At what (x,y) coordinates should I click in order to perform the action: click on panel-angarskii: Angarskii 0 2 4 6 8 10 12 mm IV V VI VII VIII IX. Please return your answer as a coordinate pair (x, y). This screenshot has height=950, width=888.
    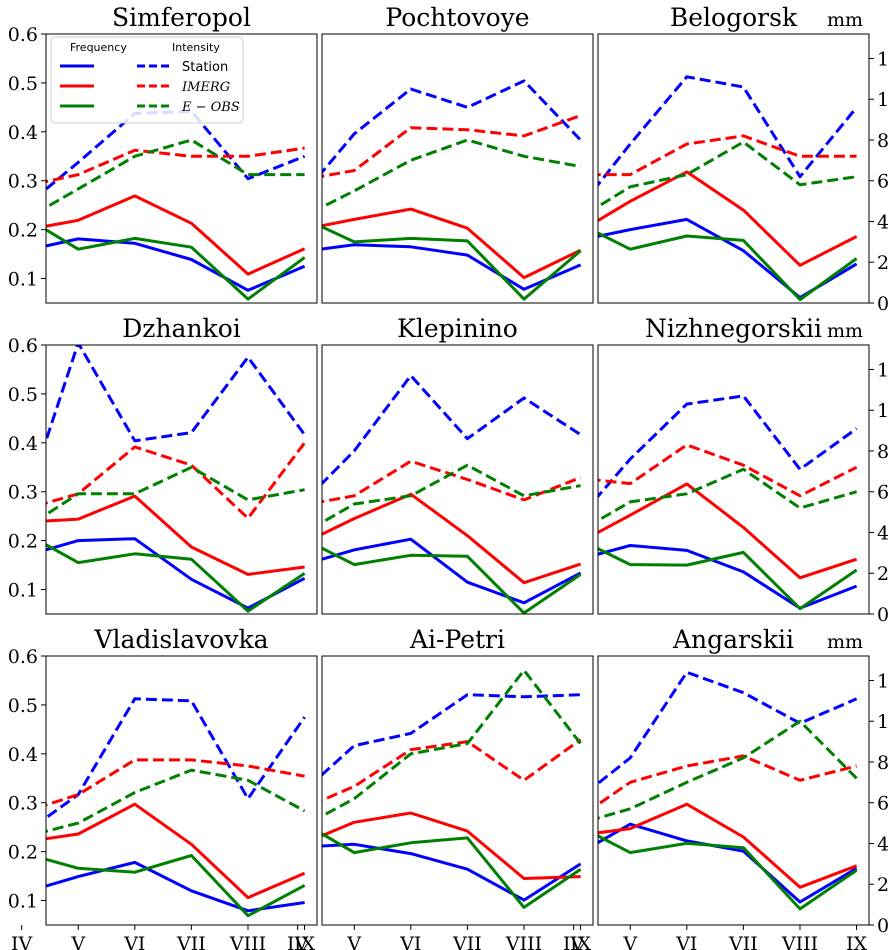
    Looking at the image, I should click on (725, 787).